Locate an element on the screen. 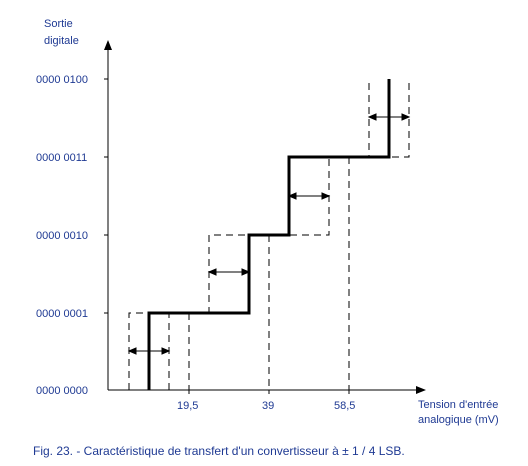 The image size is (528, 466). y-axis-title-line2: digitale is located at coordinates (61, 41).